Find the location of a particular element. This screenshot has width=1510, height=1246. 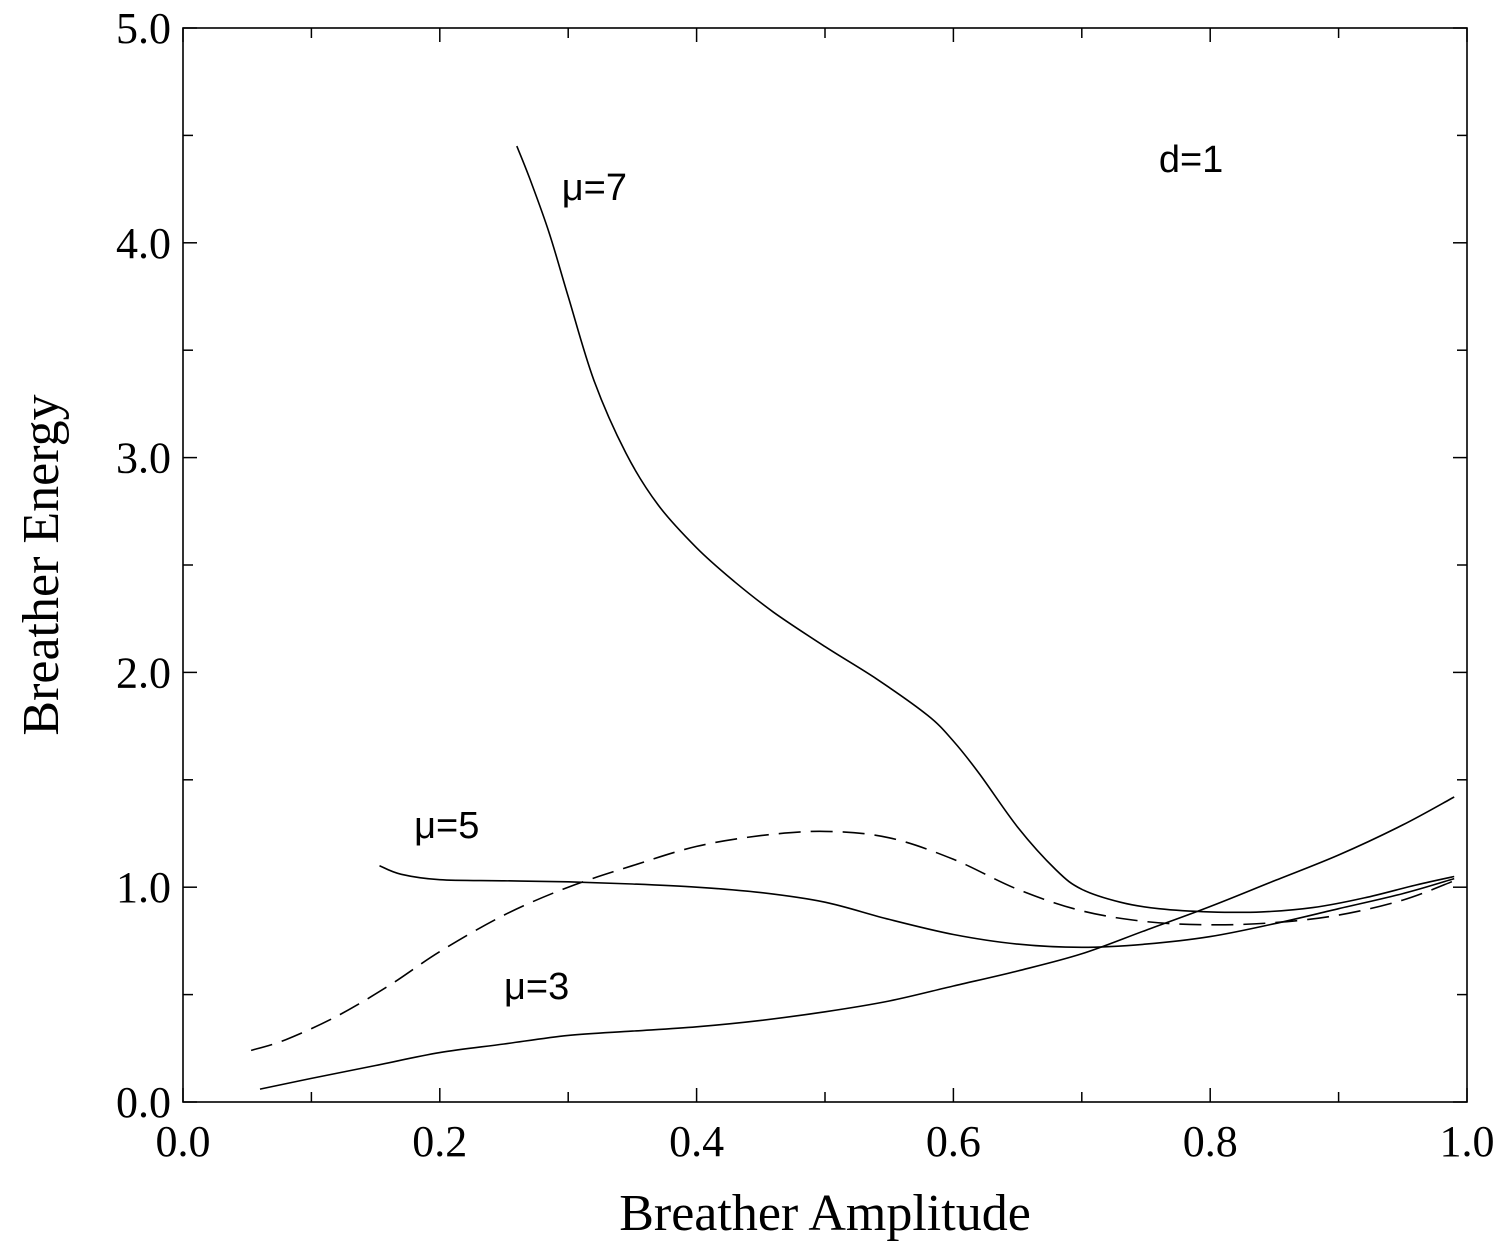

x-tick-label: 1.0 is located at coordinates (1467, 1141).